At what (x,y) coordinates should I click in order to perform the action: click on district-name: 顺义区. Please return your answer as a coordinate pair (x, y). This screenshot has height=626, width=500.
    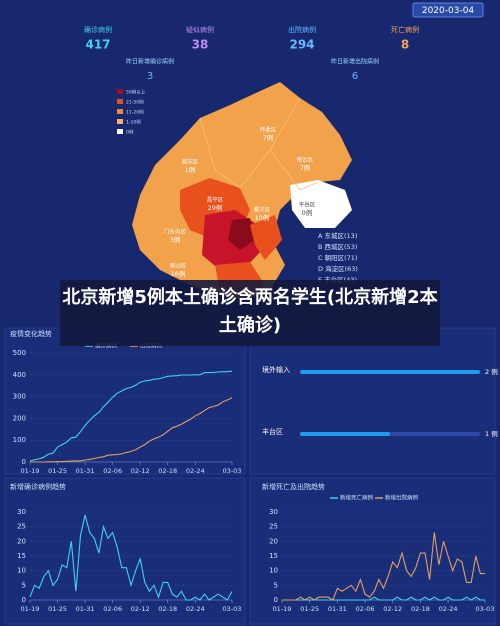
    Looking at the image, I should click on (262, 210).